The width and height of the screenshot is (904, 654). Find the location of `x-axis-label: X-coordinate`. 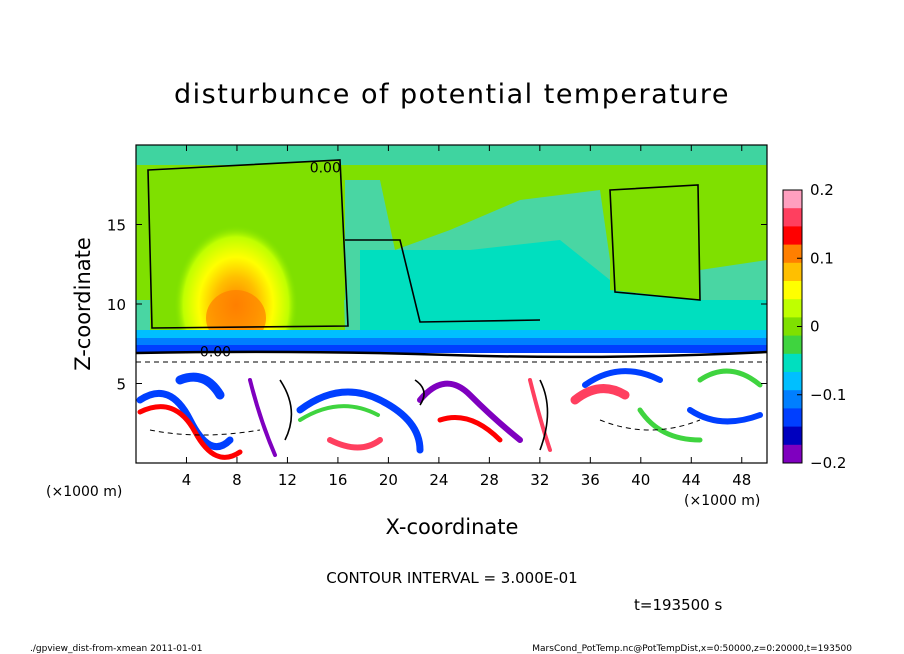

x-axis-label: X-coordinate is located at coordinates (452, 527).